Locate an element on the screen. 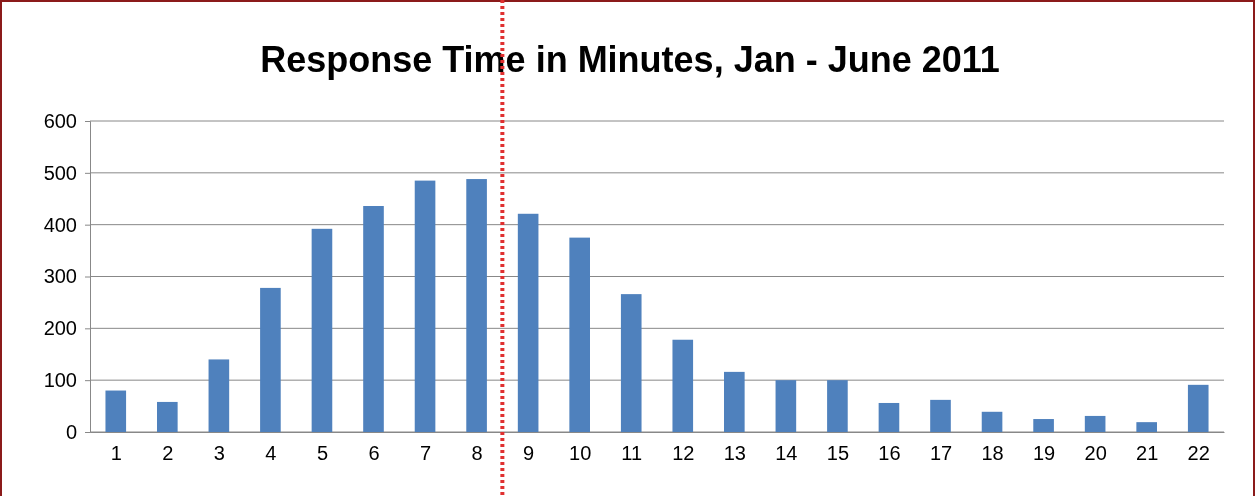 The height and width of the screenshot is (496, 1255). y-tick-label: 0 is located at coordinates (71, 431).